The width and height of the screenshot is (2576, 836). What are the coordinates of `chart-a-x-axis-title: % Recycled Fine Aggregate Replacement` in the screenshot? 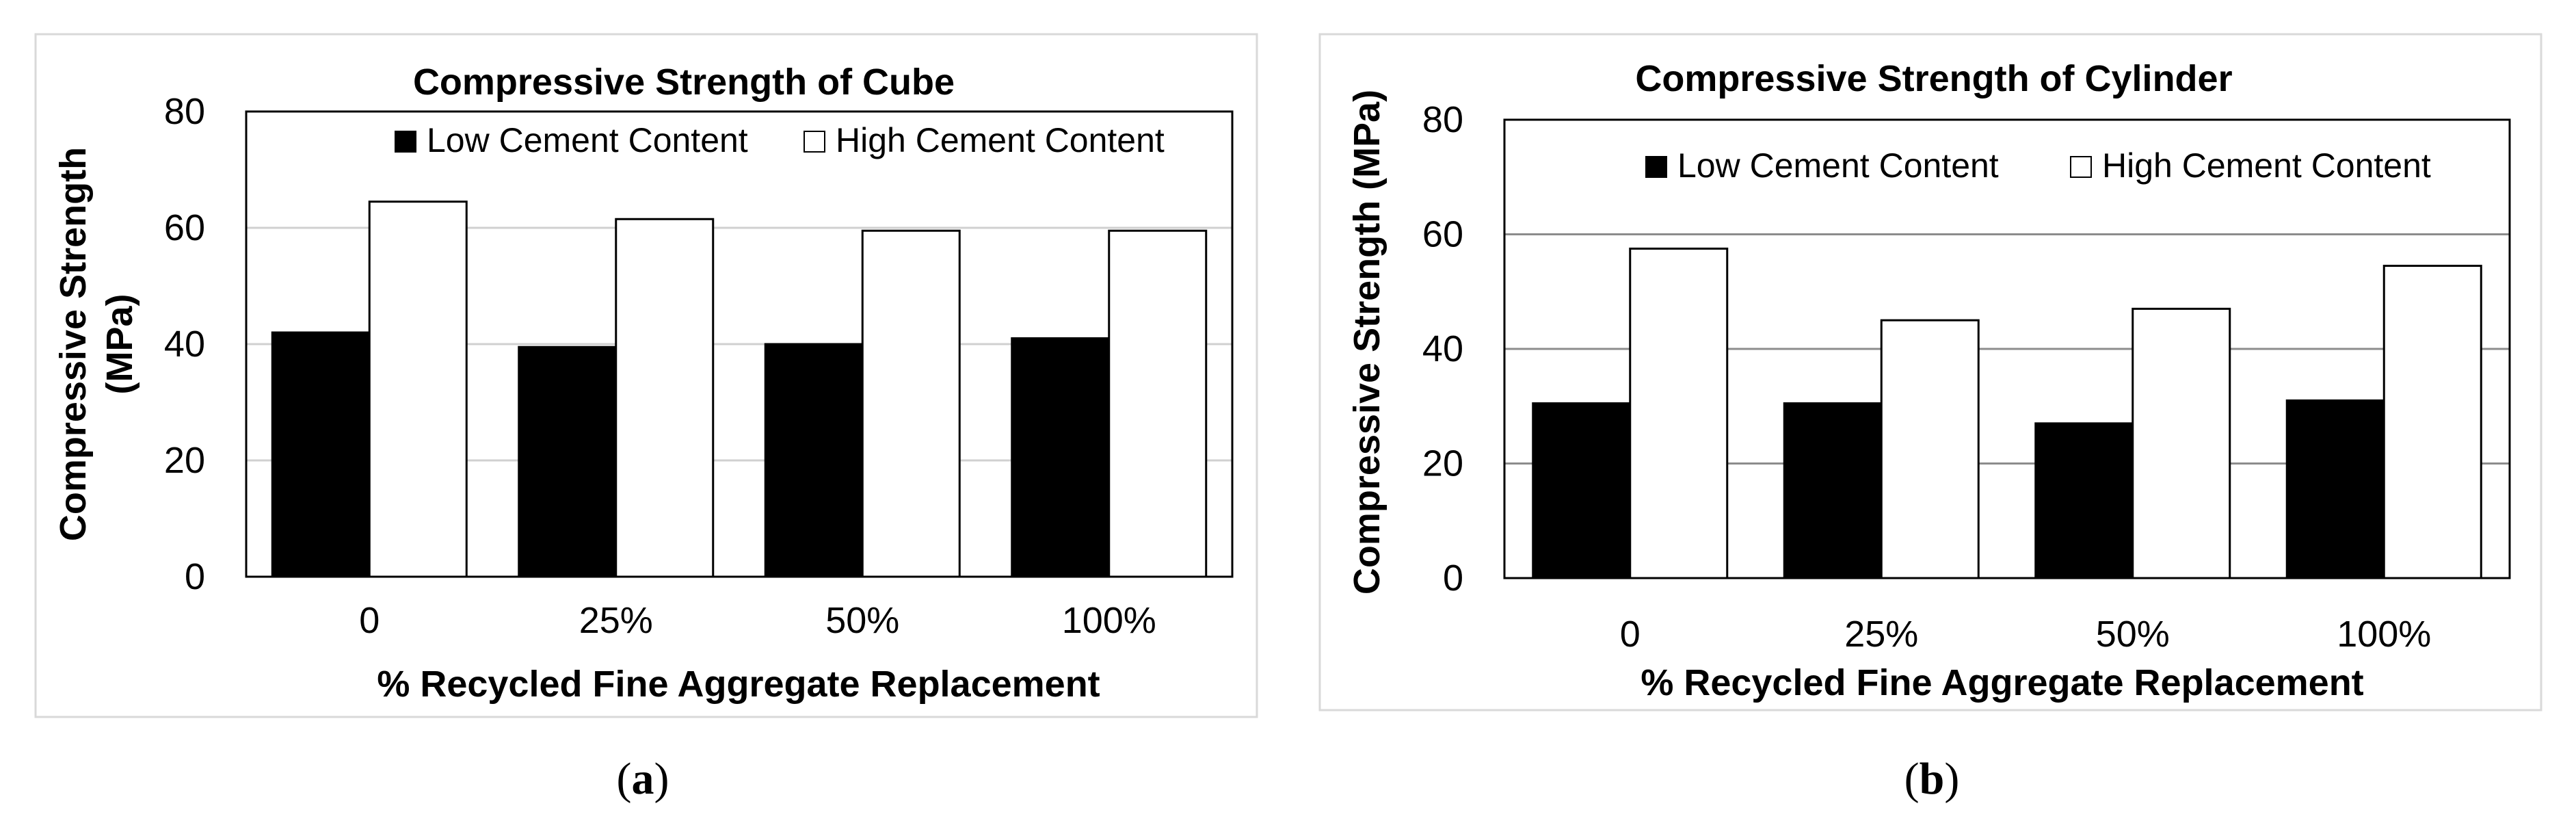 It's located at (738, 685).